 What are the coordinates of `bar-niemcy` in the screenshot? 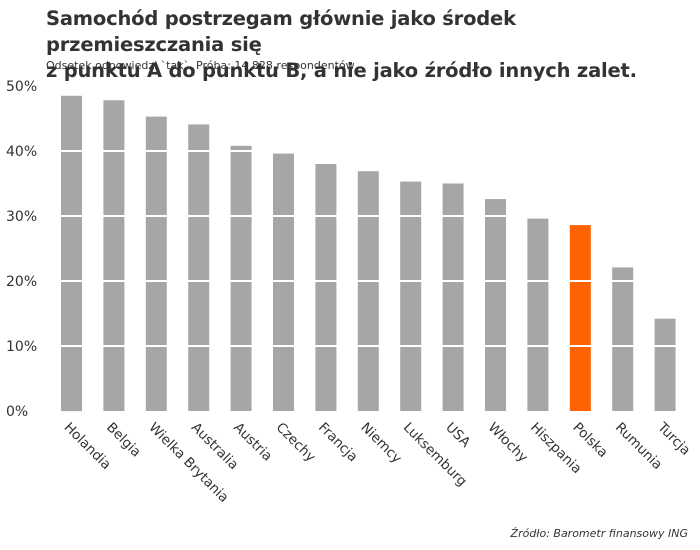 It's located at (368, 291).